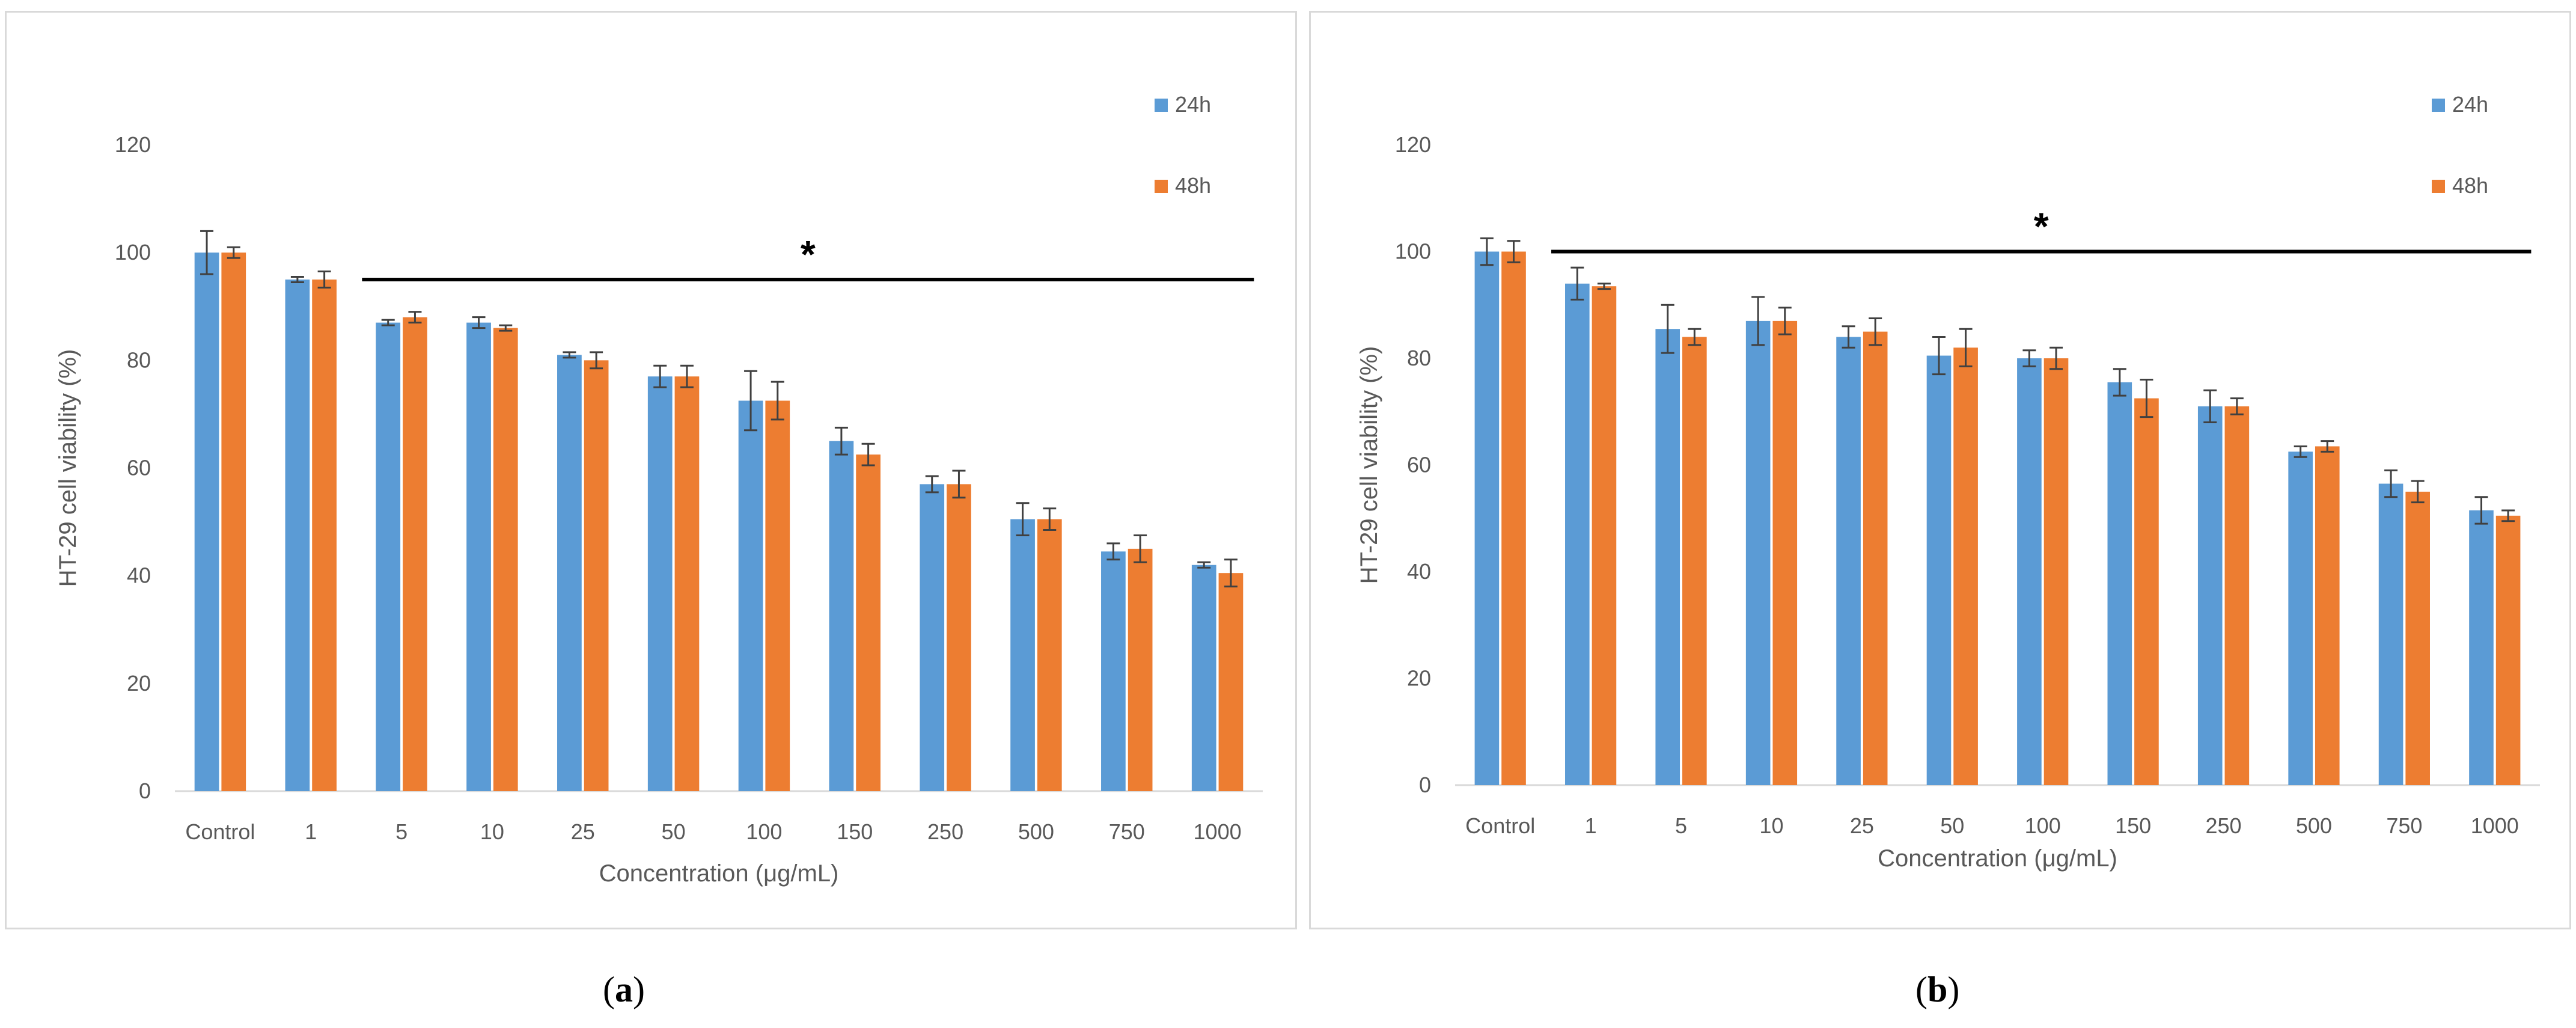 Image resolution: width=2576 pixels, height=1028 pixels. Describe the element at coordinates (1419, 358) in the screenshot. I see `y-tick-label: 80` at that location.